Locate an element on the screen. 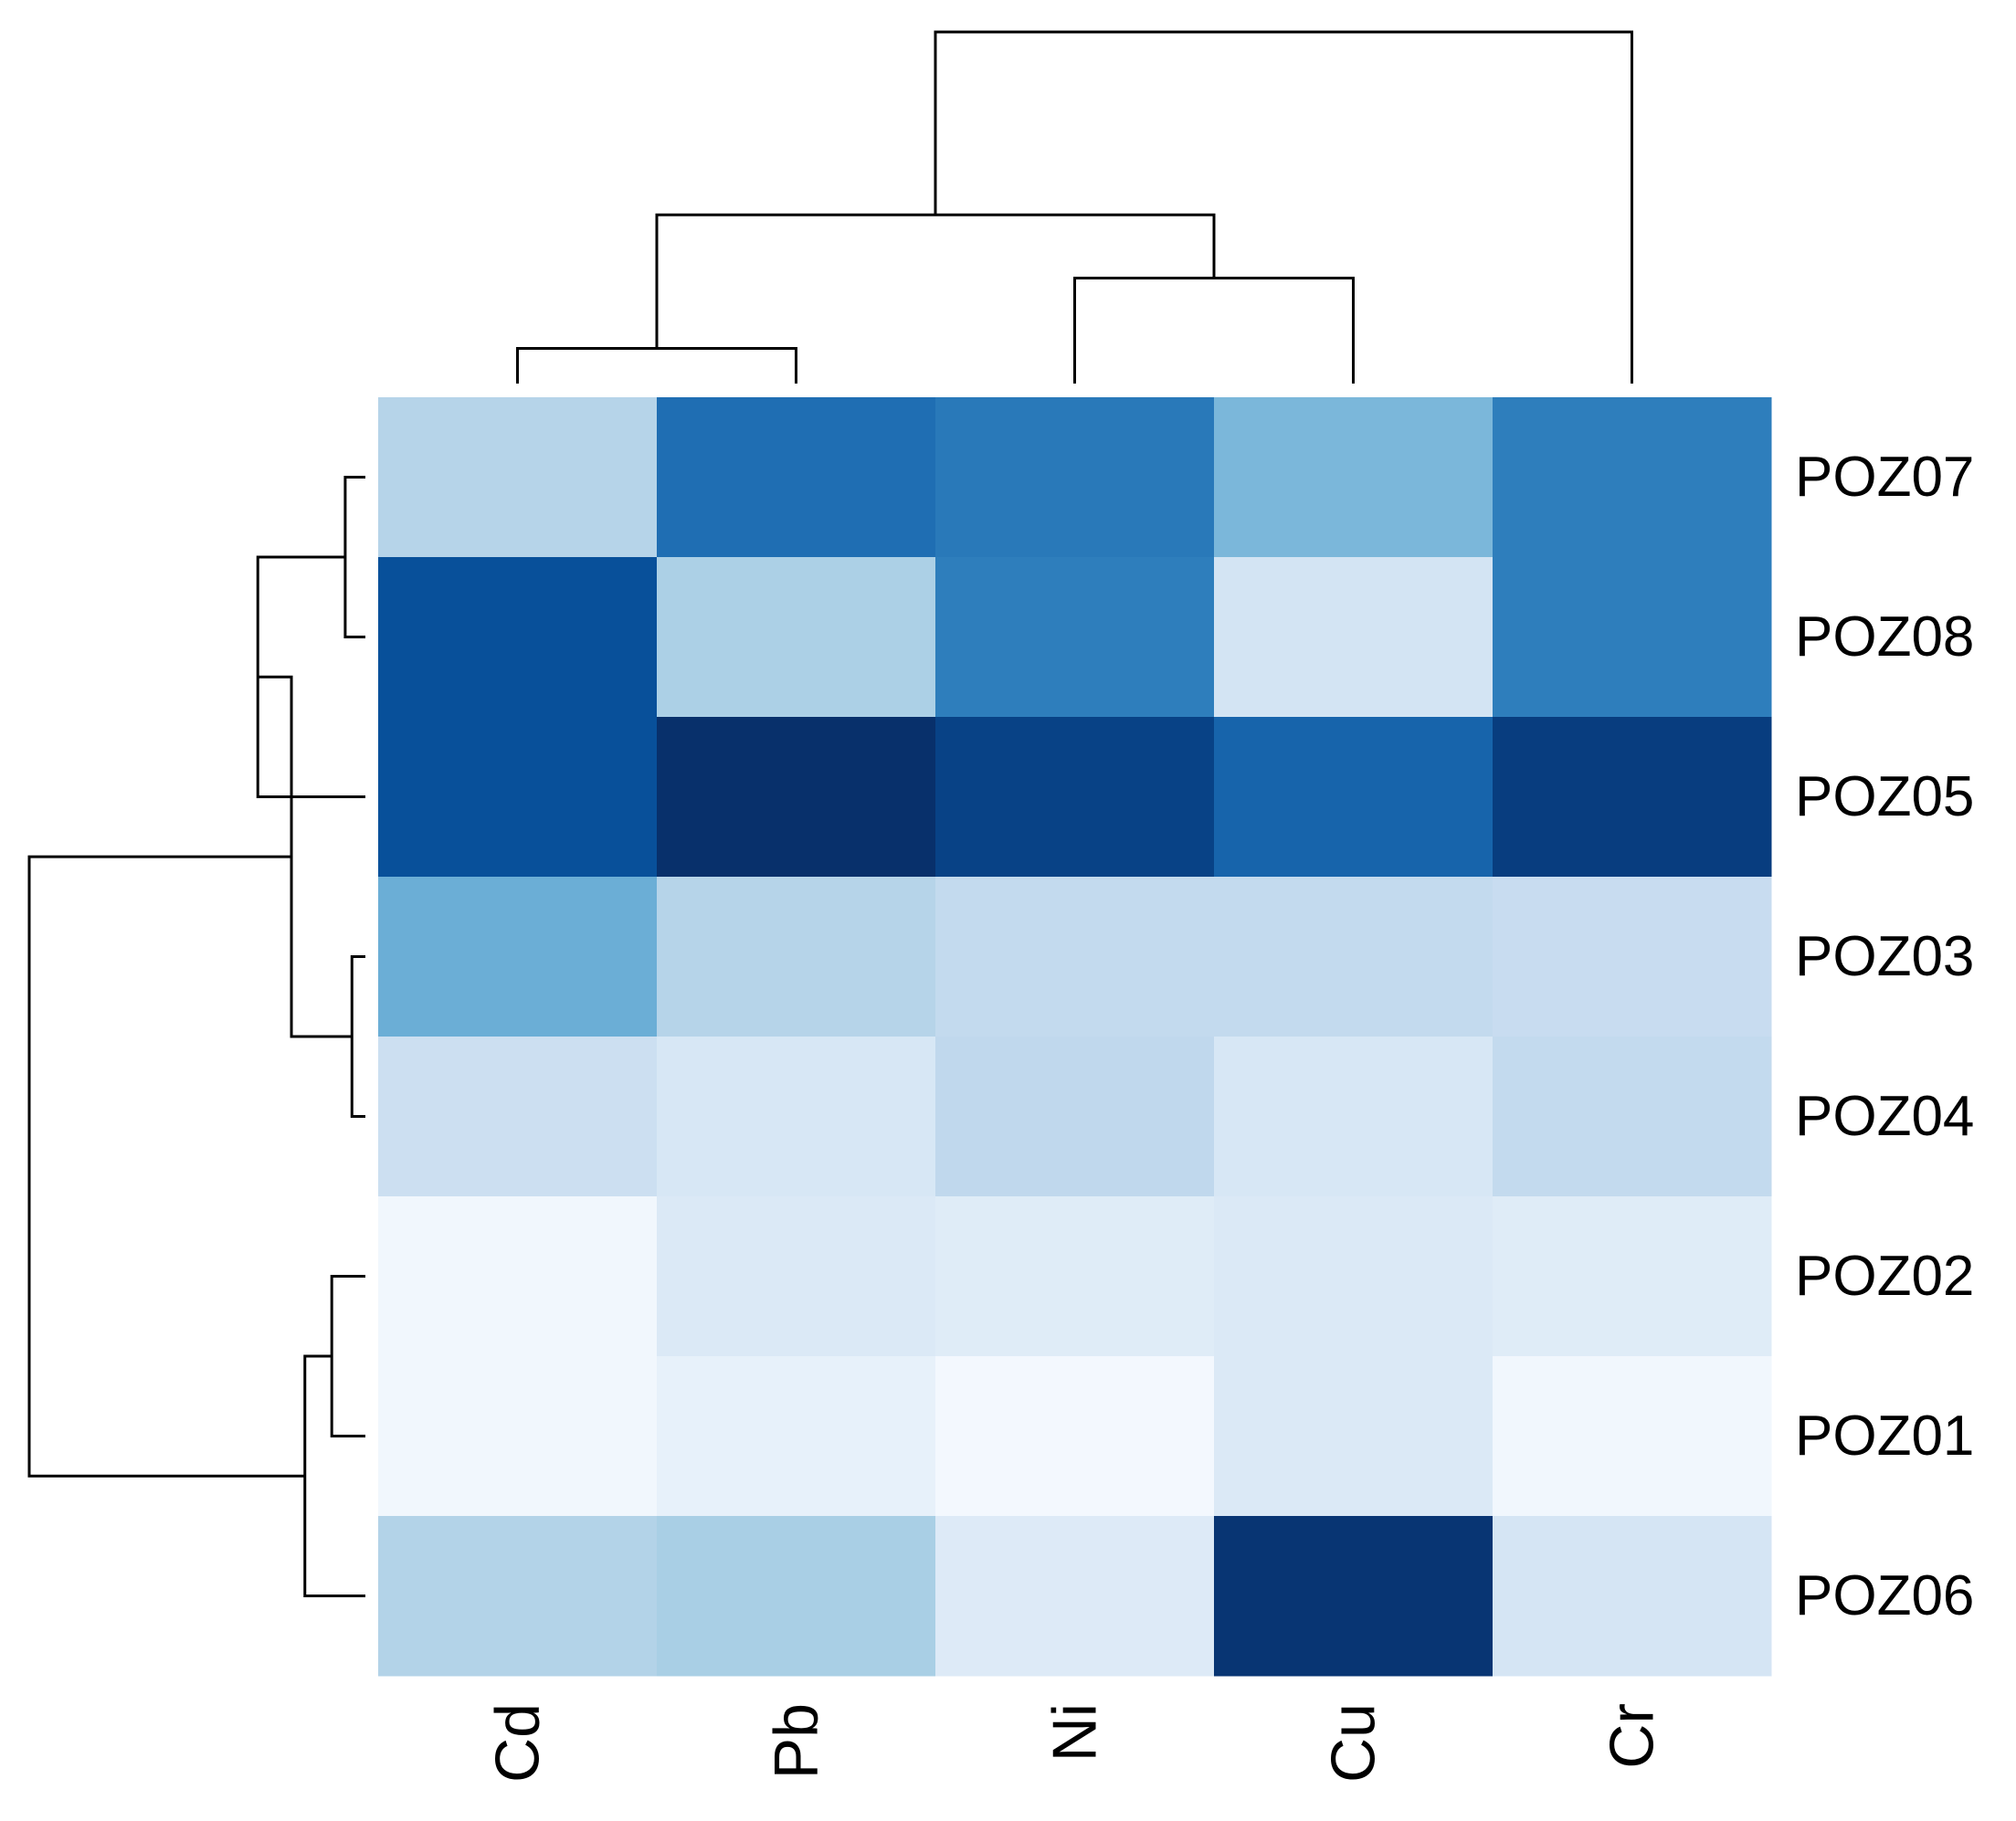 The width and height of the screenshot is (2016, 1821). heatmap-cell-poz04-pb is located at coordinates (796, 1117).